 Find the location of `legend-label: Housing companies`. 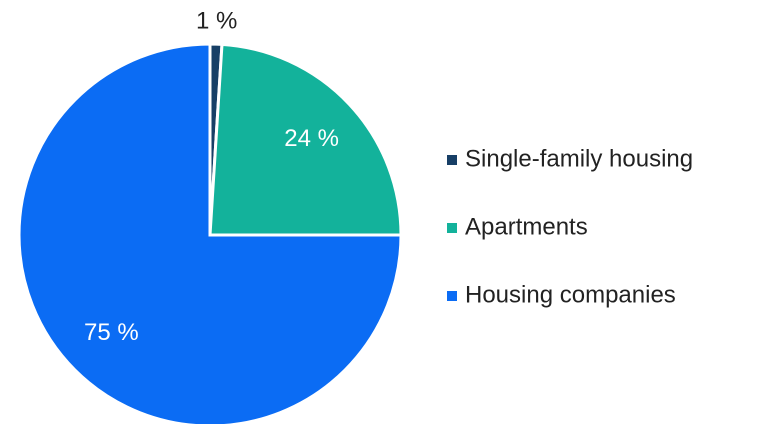

legend-label: Housing companies is located at coordinates (570, 294).